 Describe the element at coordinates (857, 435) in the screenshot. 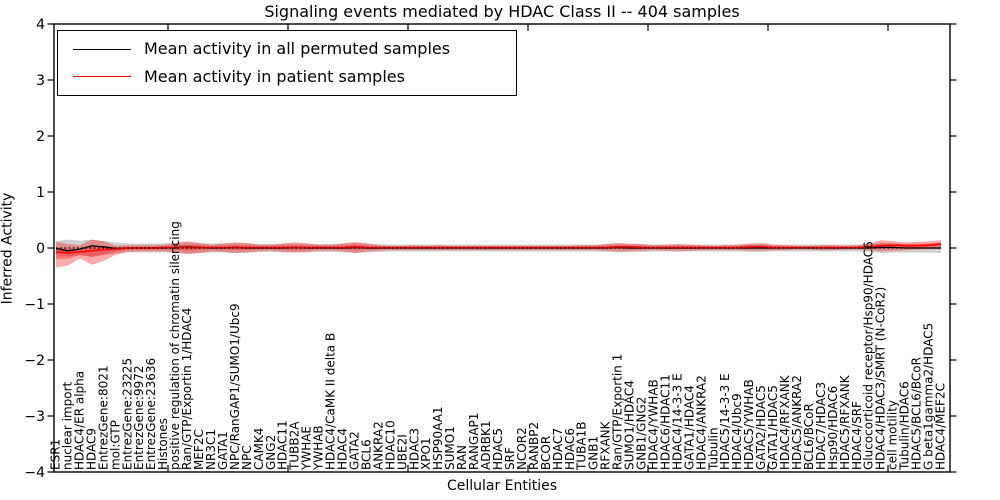

I see `x-tick-label: HDAC4/SRF` at that location.